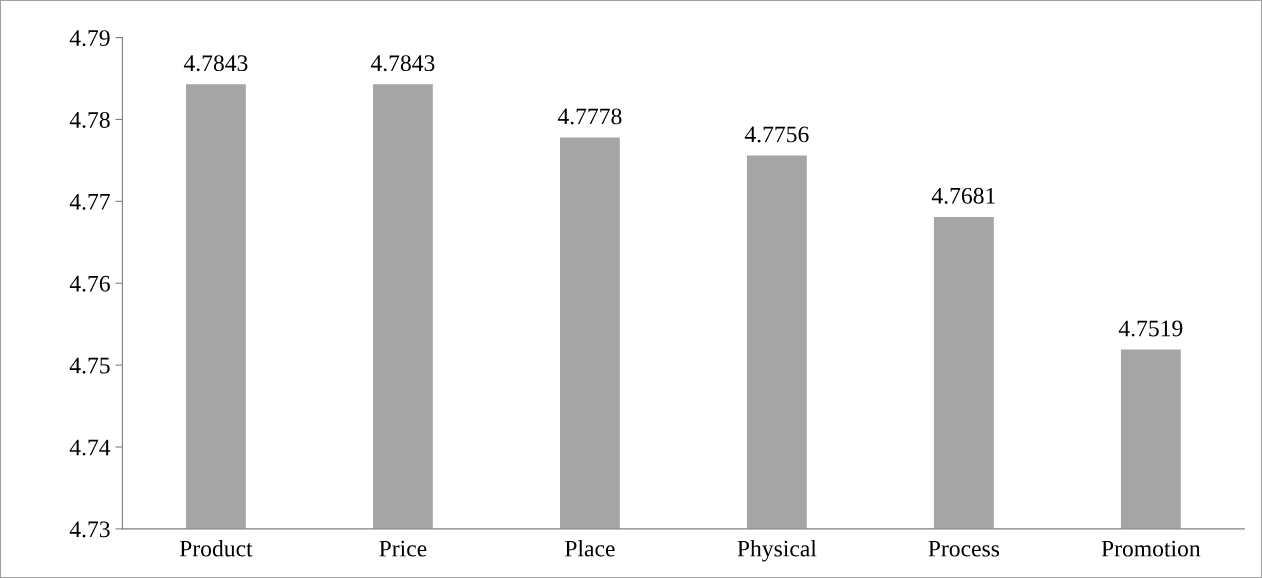 This screenshot has width=1262, height=578. What do you see at coordinates (403, 548) in the screenshot?
I see `x-tick-label: Price` at bounding box center [403, 548].